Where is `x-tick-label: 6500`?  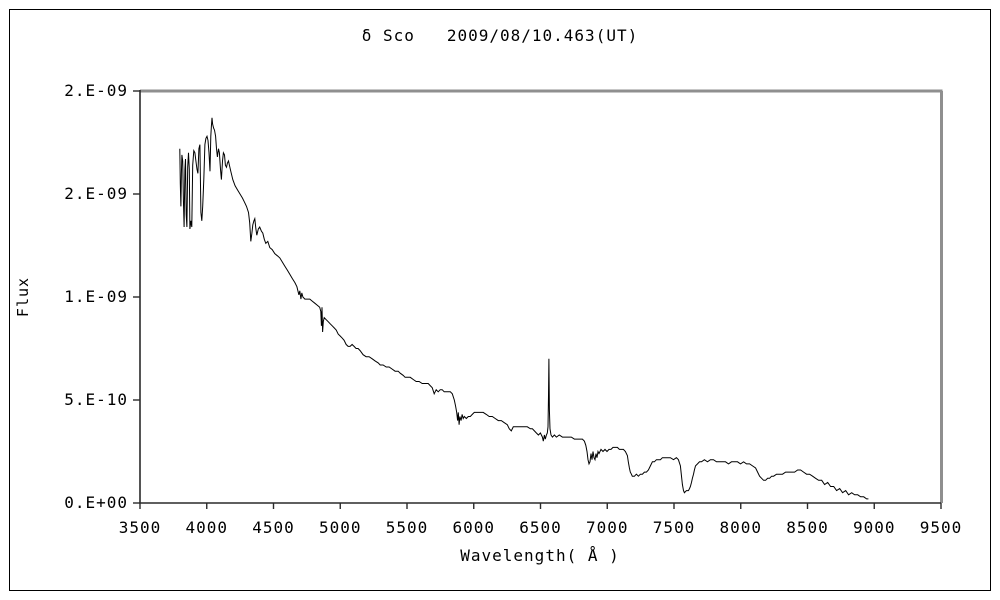 x-tick-label: 6500 is located at coordinates (540, 527).